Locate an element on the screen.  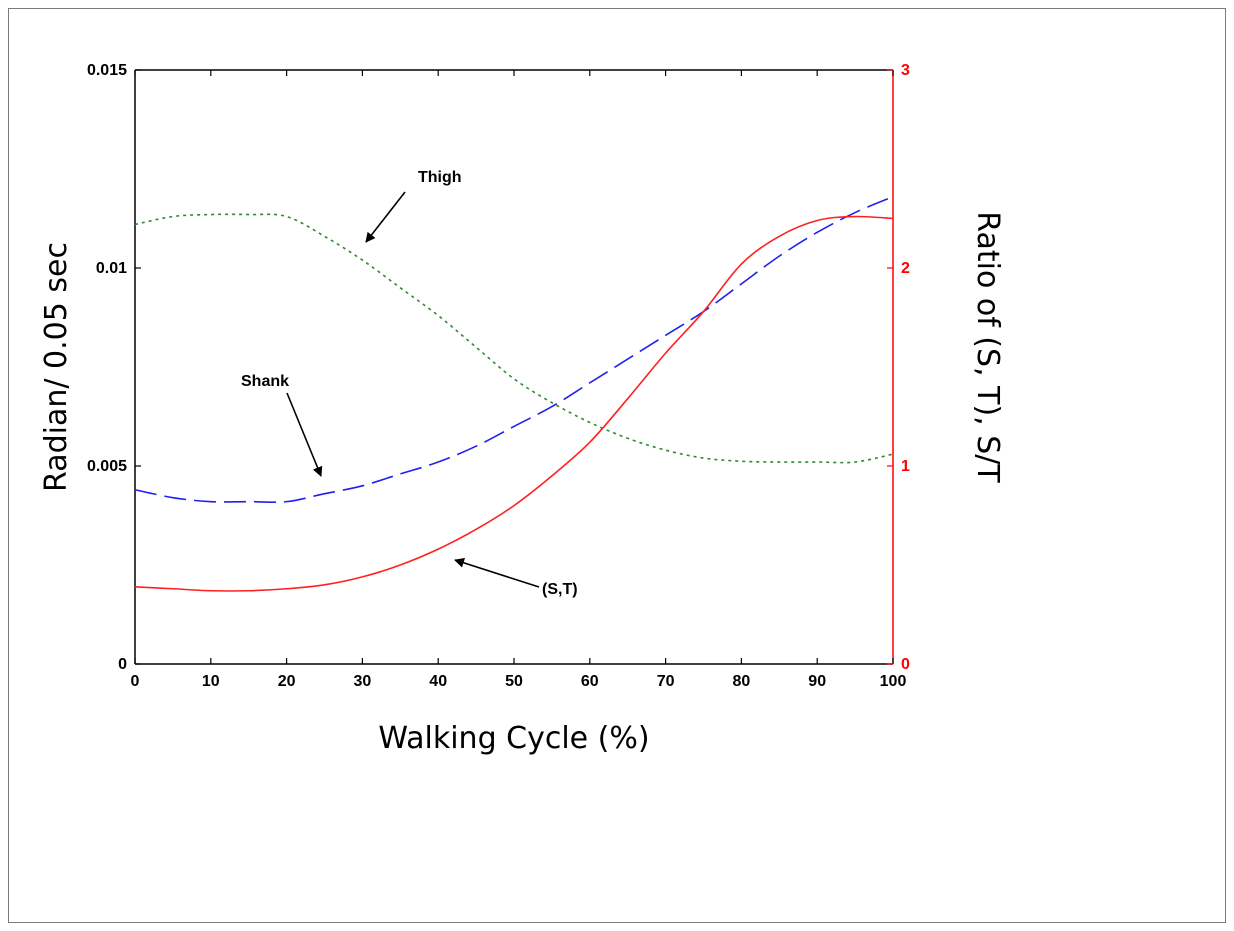
x-tick-label: 20 is located at coordinates (287, 681).